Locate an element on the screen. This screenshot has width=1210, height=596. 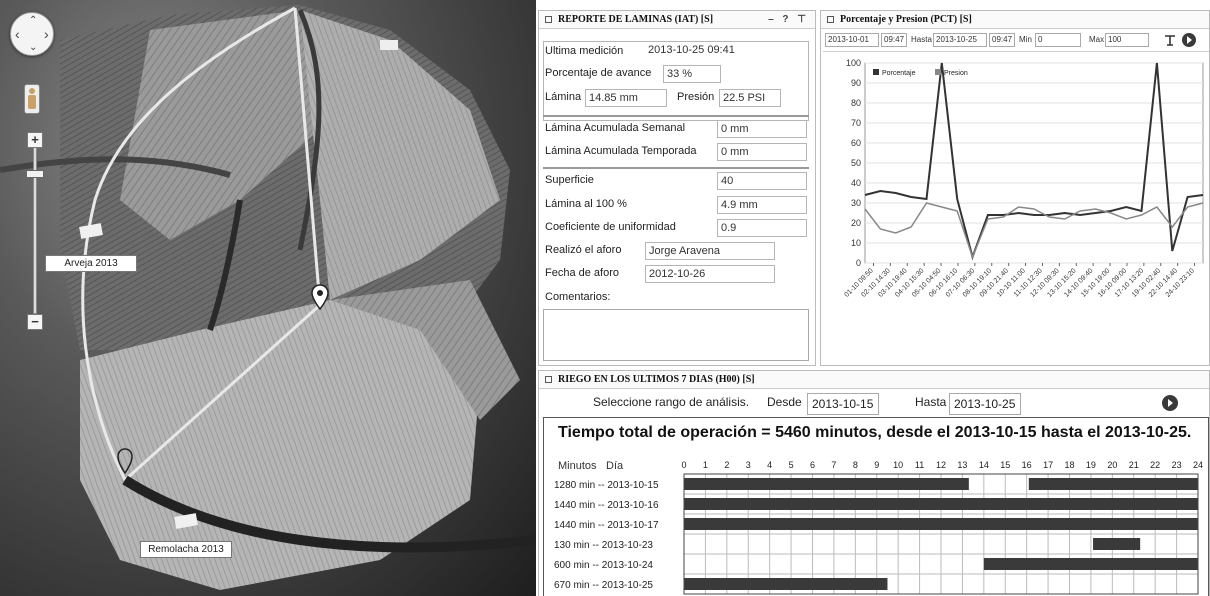
hour-label: 17 is located at coordinates (1048, 465).